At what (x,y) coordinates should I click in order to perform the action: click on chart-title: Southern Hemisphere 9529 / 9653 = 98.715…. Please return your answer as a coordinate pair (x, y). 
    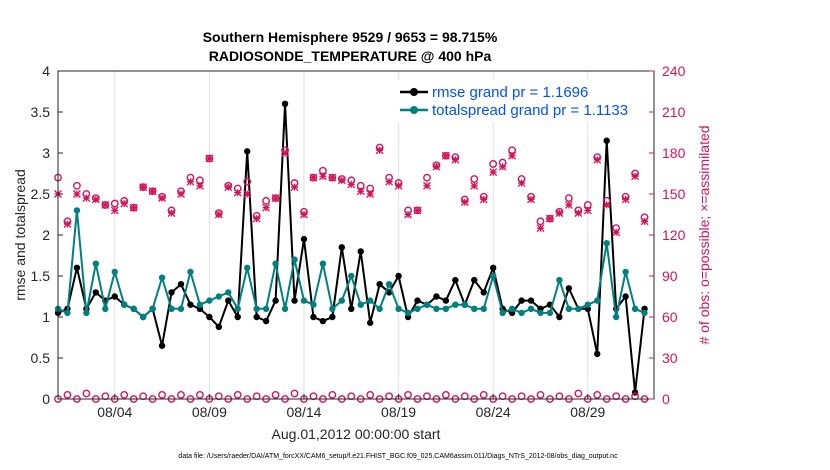
    Looking at the image, I should click on (350, 37).